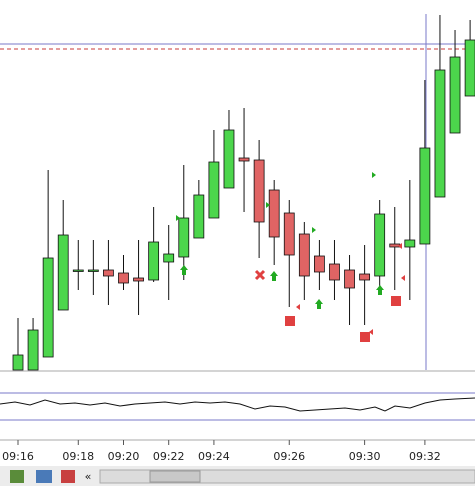 This screenshot has height=486, width=475. I want to click on time-axis: 09:16 09:18 09:20 09:22 09:24 09:26 09:30 09:32, so click(221, 451).